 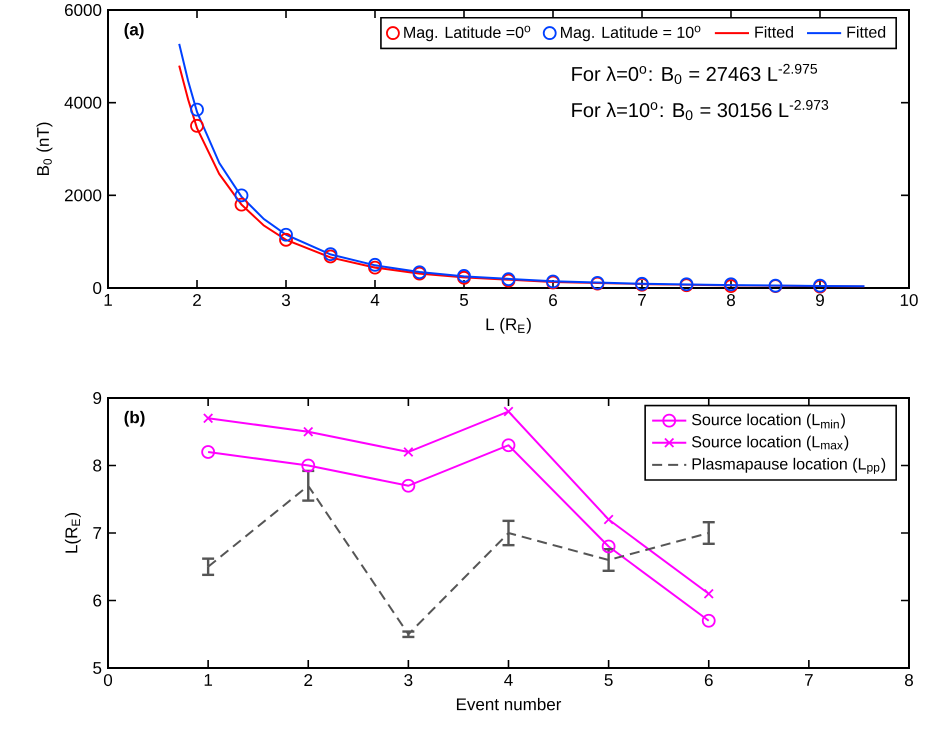 What do you see at coordinates (630, 34) in the screenshot?
I see `legend-label: Mag. Latitude = 10$^{o}$` at bounding box center [630, 34].